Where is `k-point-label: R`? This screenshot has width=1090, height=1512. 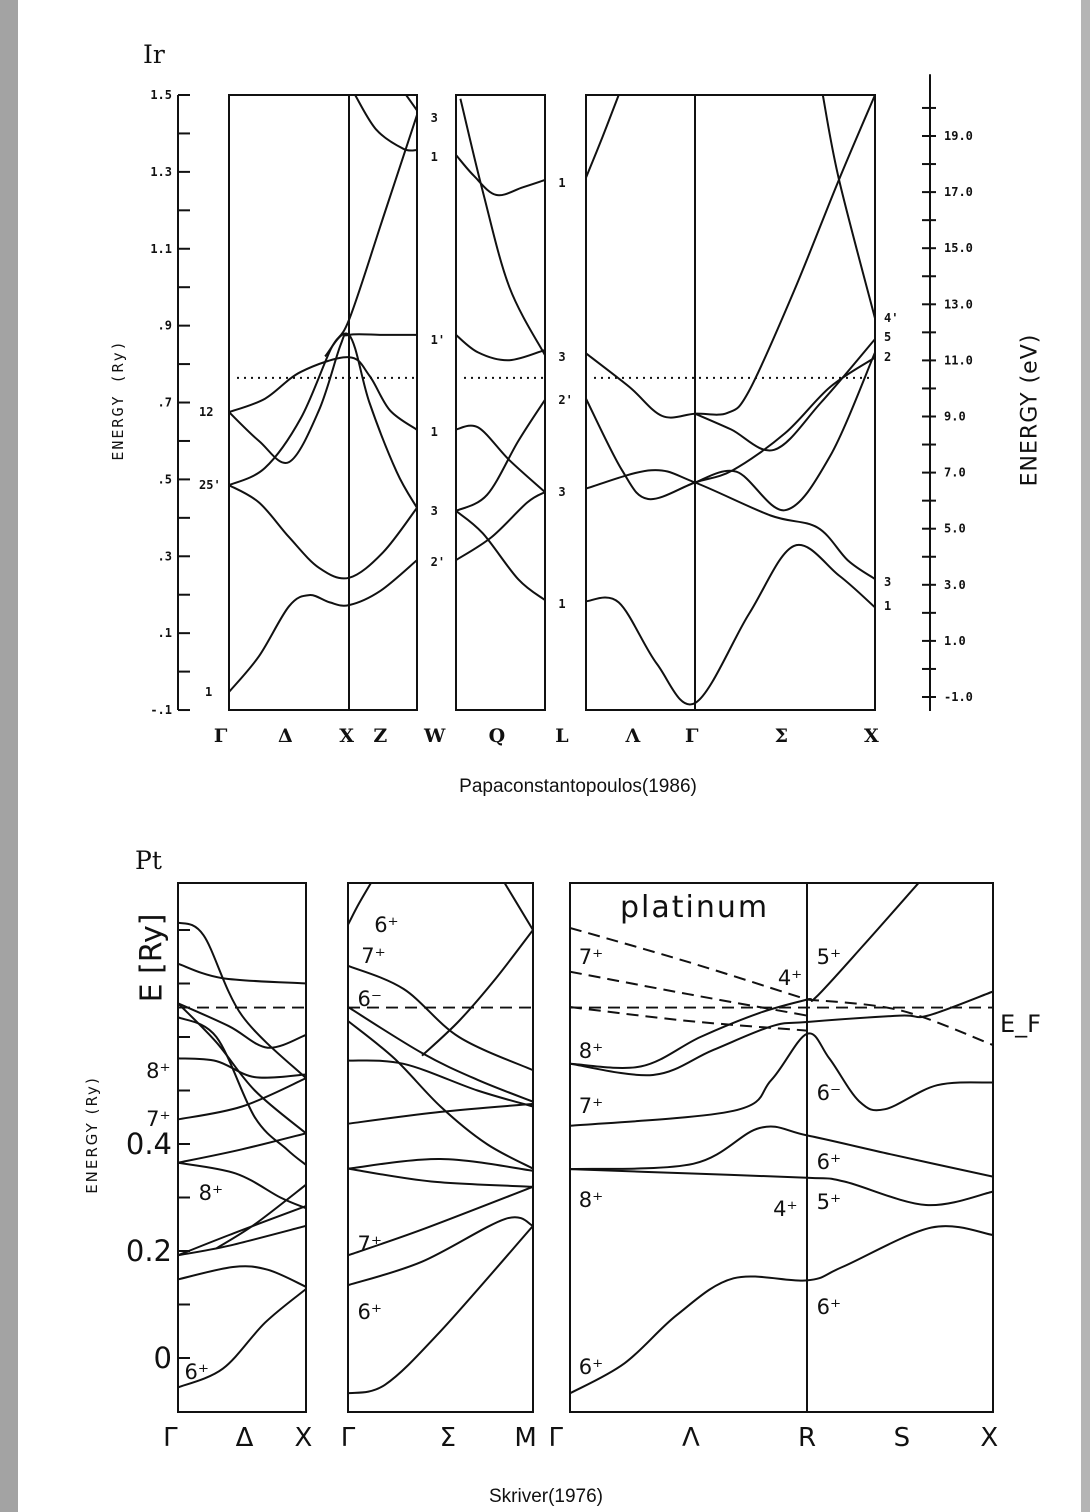
k-point-label: R is located at coordinates (807, 1438).